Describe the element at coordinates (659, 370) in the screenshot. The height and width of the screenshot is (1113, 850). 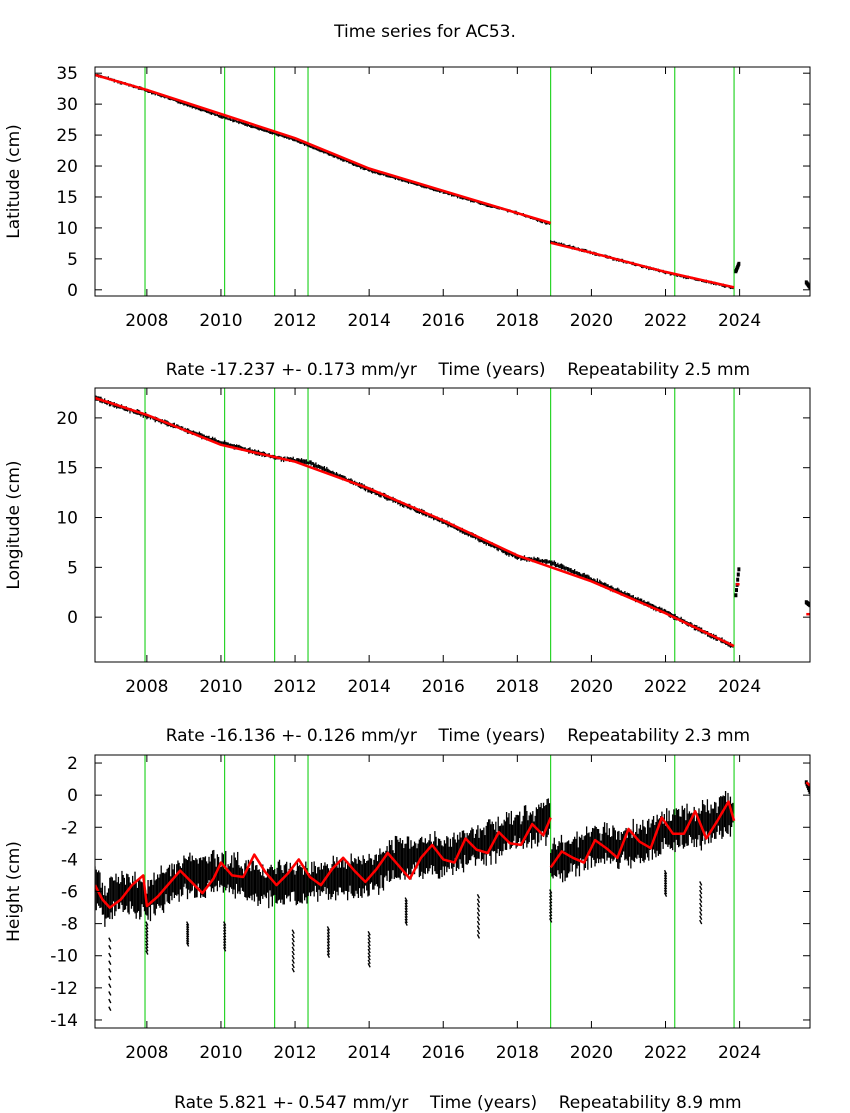
I see `latitude-repeatability-label: Repeatability 2.5 mm` at that location.